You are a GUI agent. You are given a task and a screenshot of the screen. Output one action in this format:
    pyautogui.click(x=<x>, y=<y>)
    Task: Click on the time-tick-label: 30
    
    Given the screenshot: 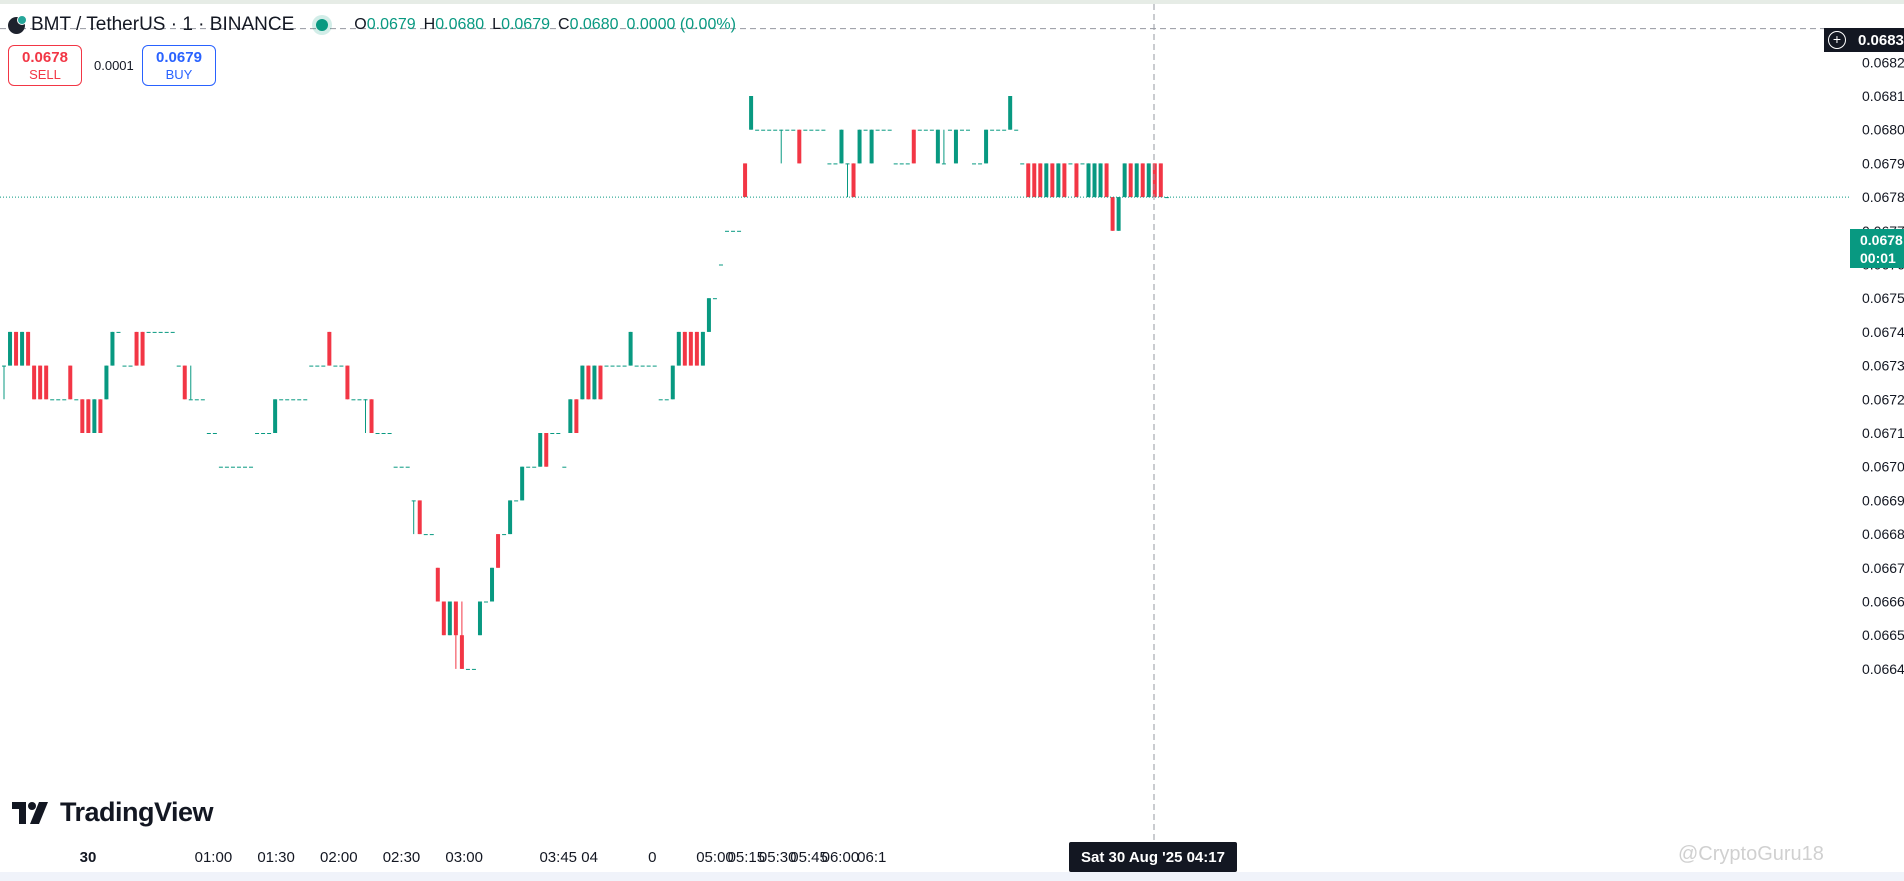 What is the action you would take?
    pyautogui.click(x=88, y=857)
    